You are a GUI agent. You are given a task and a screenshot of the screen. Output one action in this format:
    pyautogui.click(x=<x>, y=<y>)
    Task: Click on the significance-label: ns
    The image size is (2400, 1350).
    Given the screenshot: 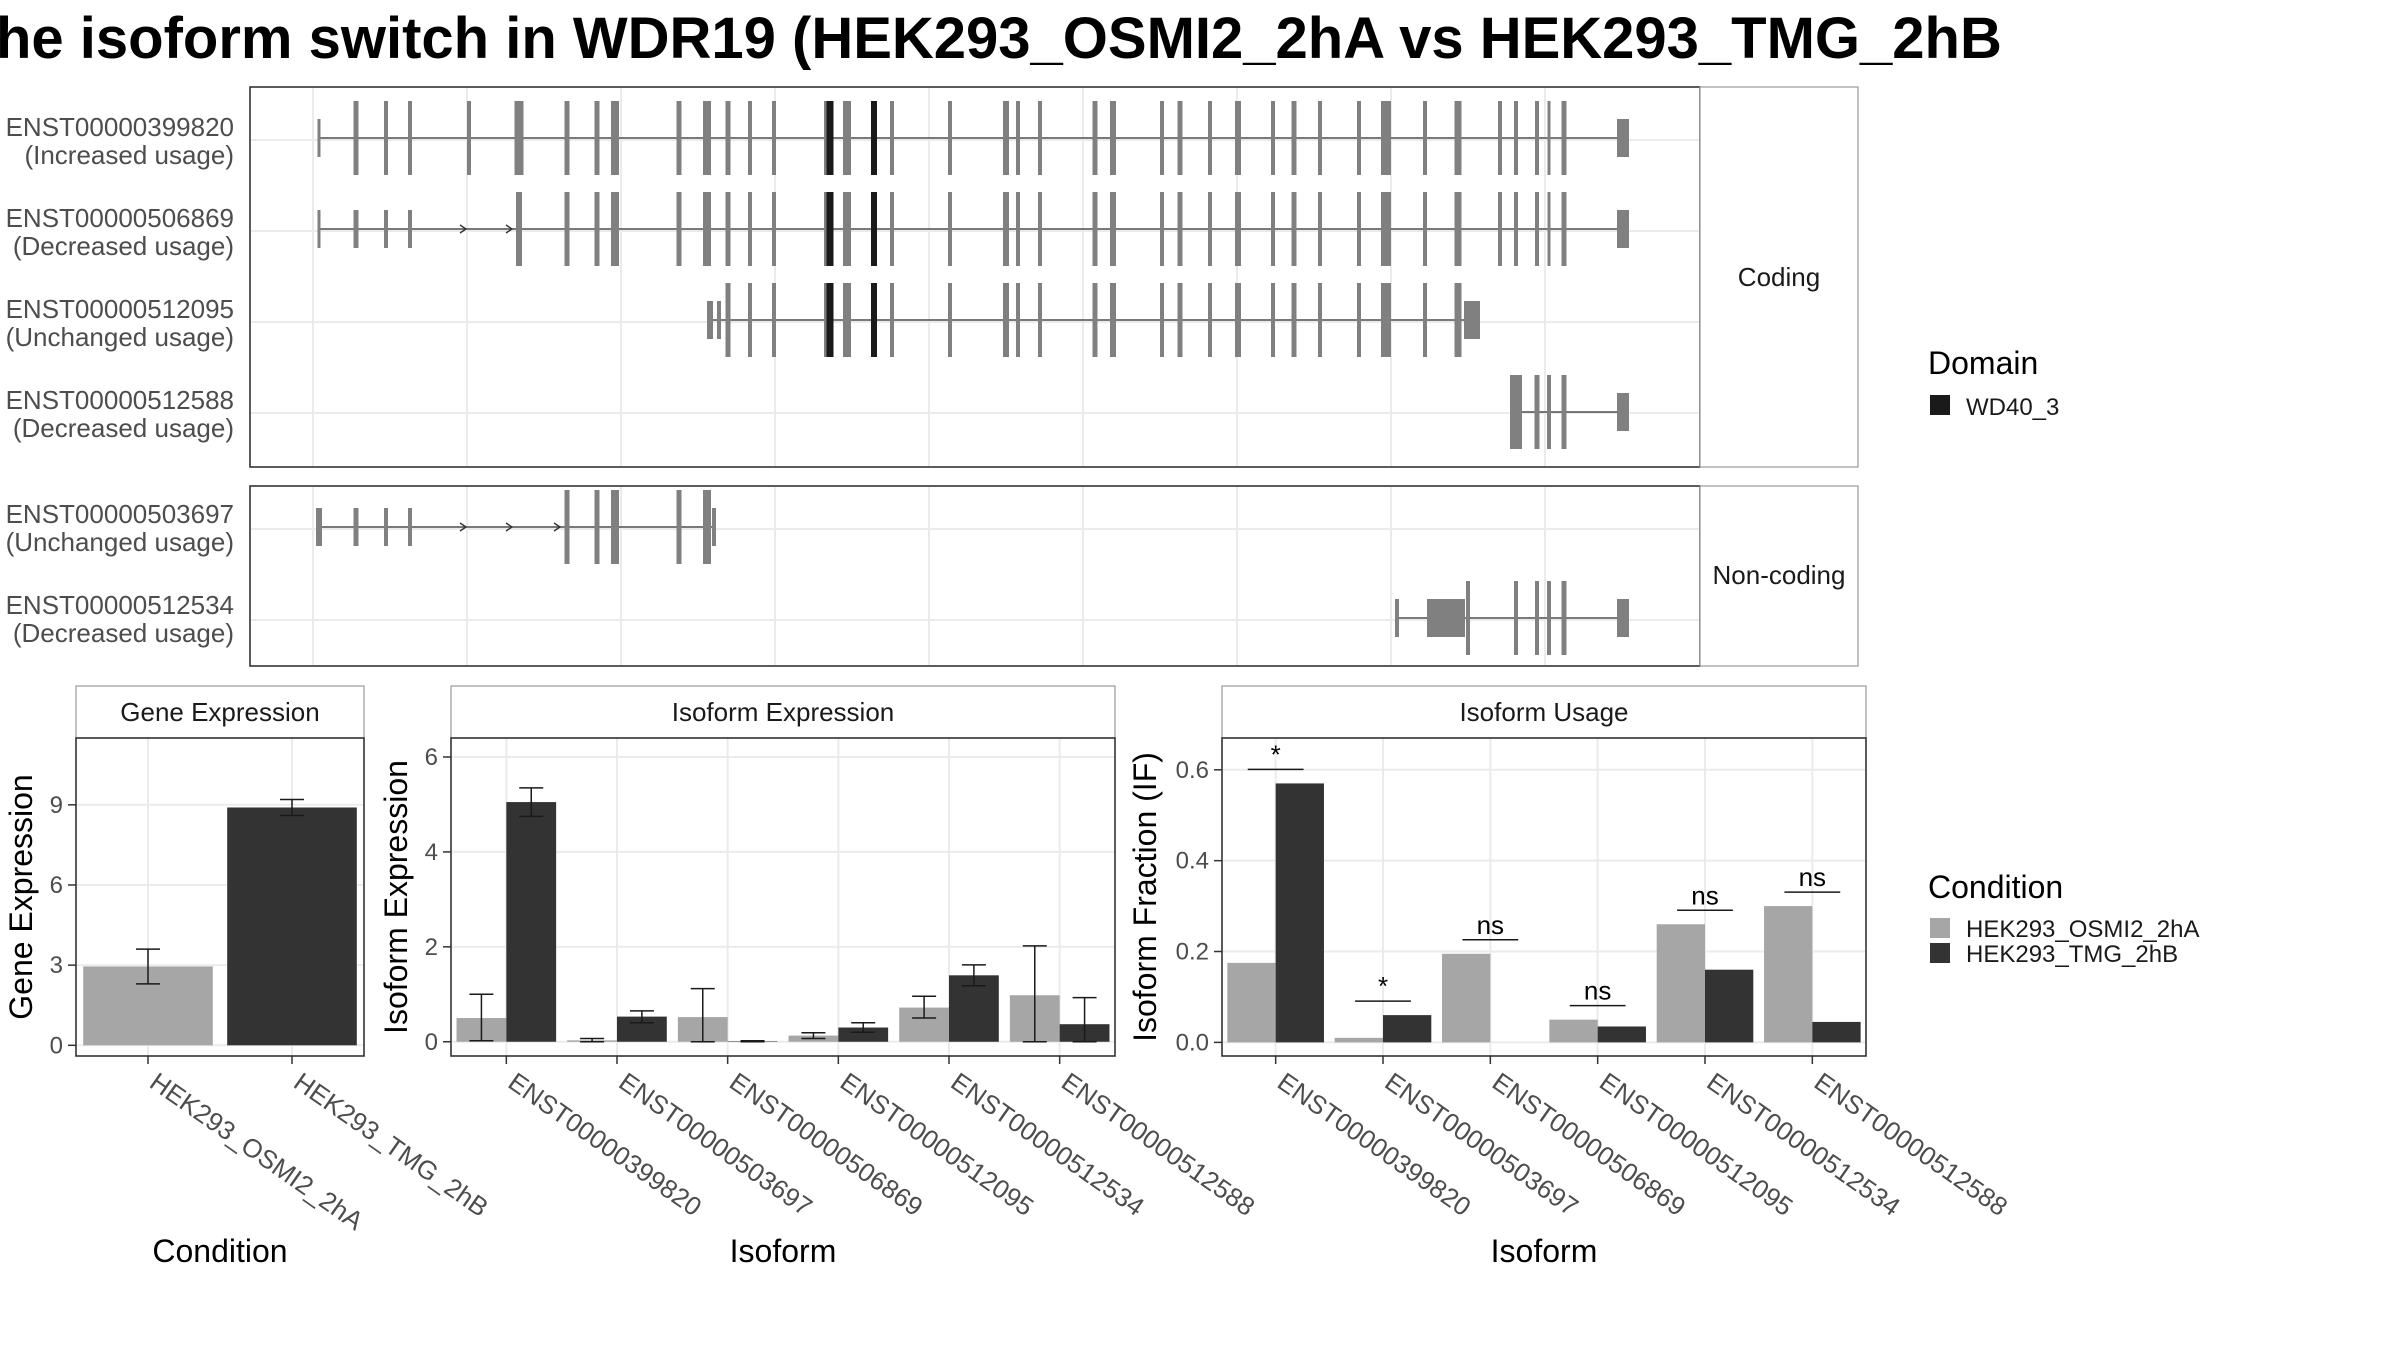 What is the action you would take?
    pyautogui.click(x=1812, y=877)
    